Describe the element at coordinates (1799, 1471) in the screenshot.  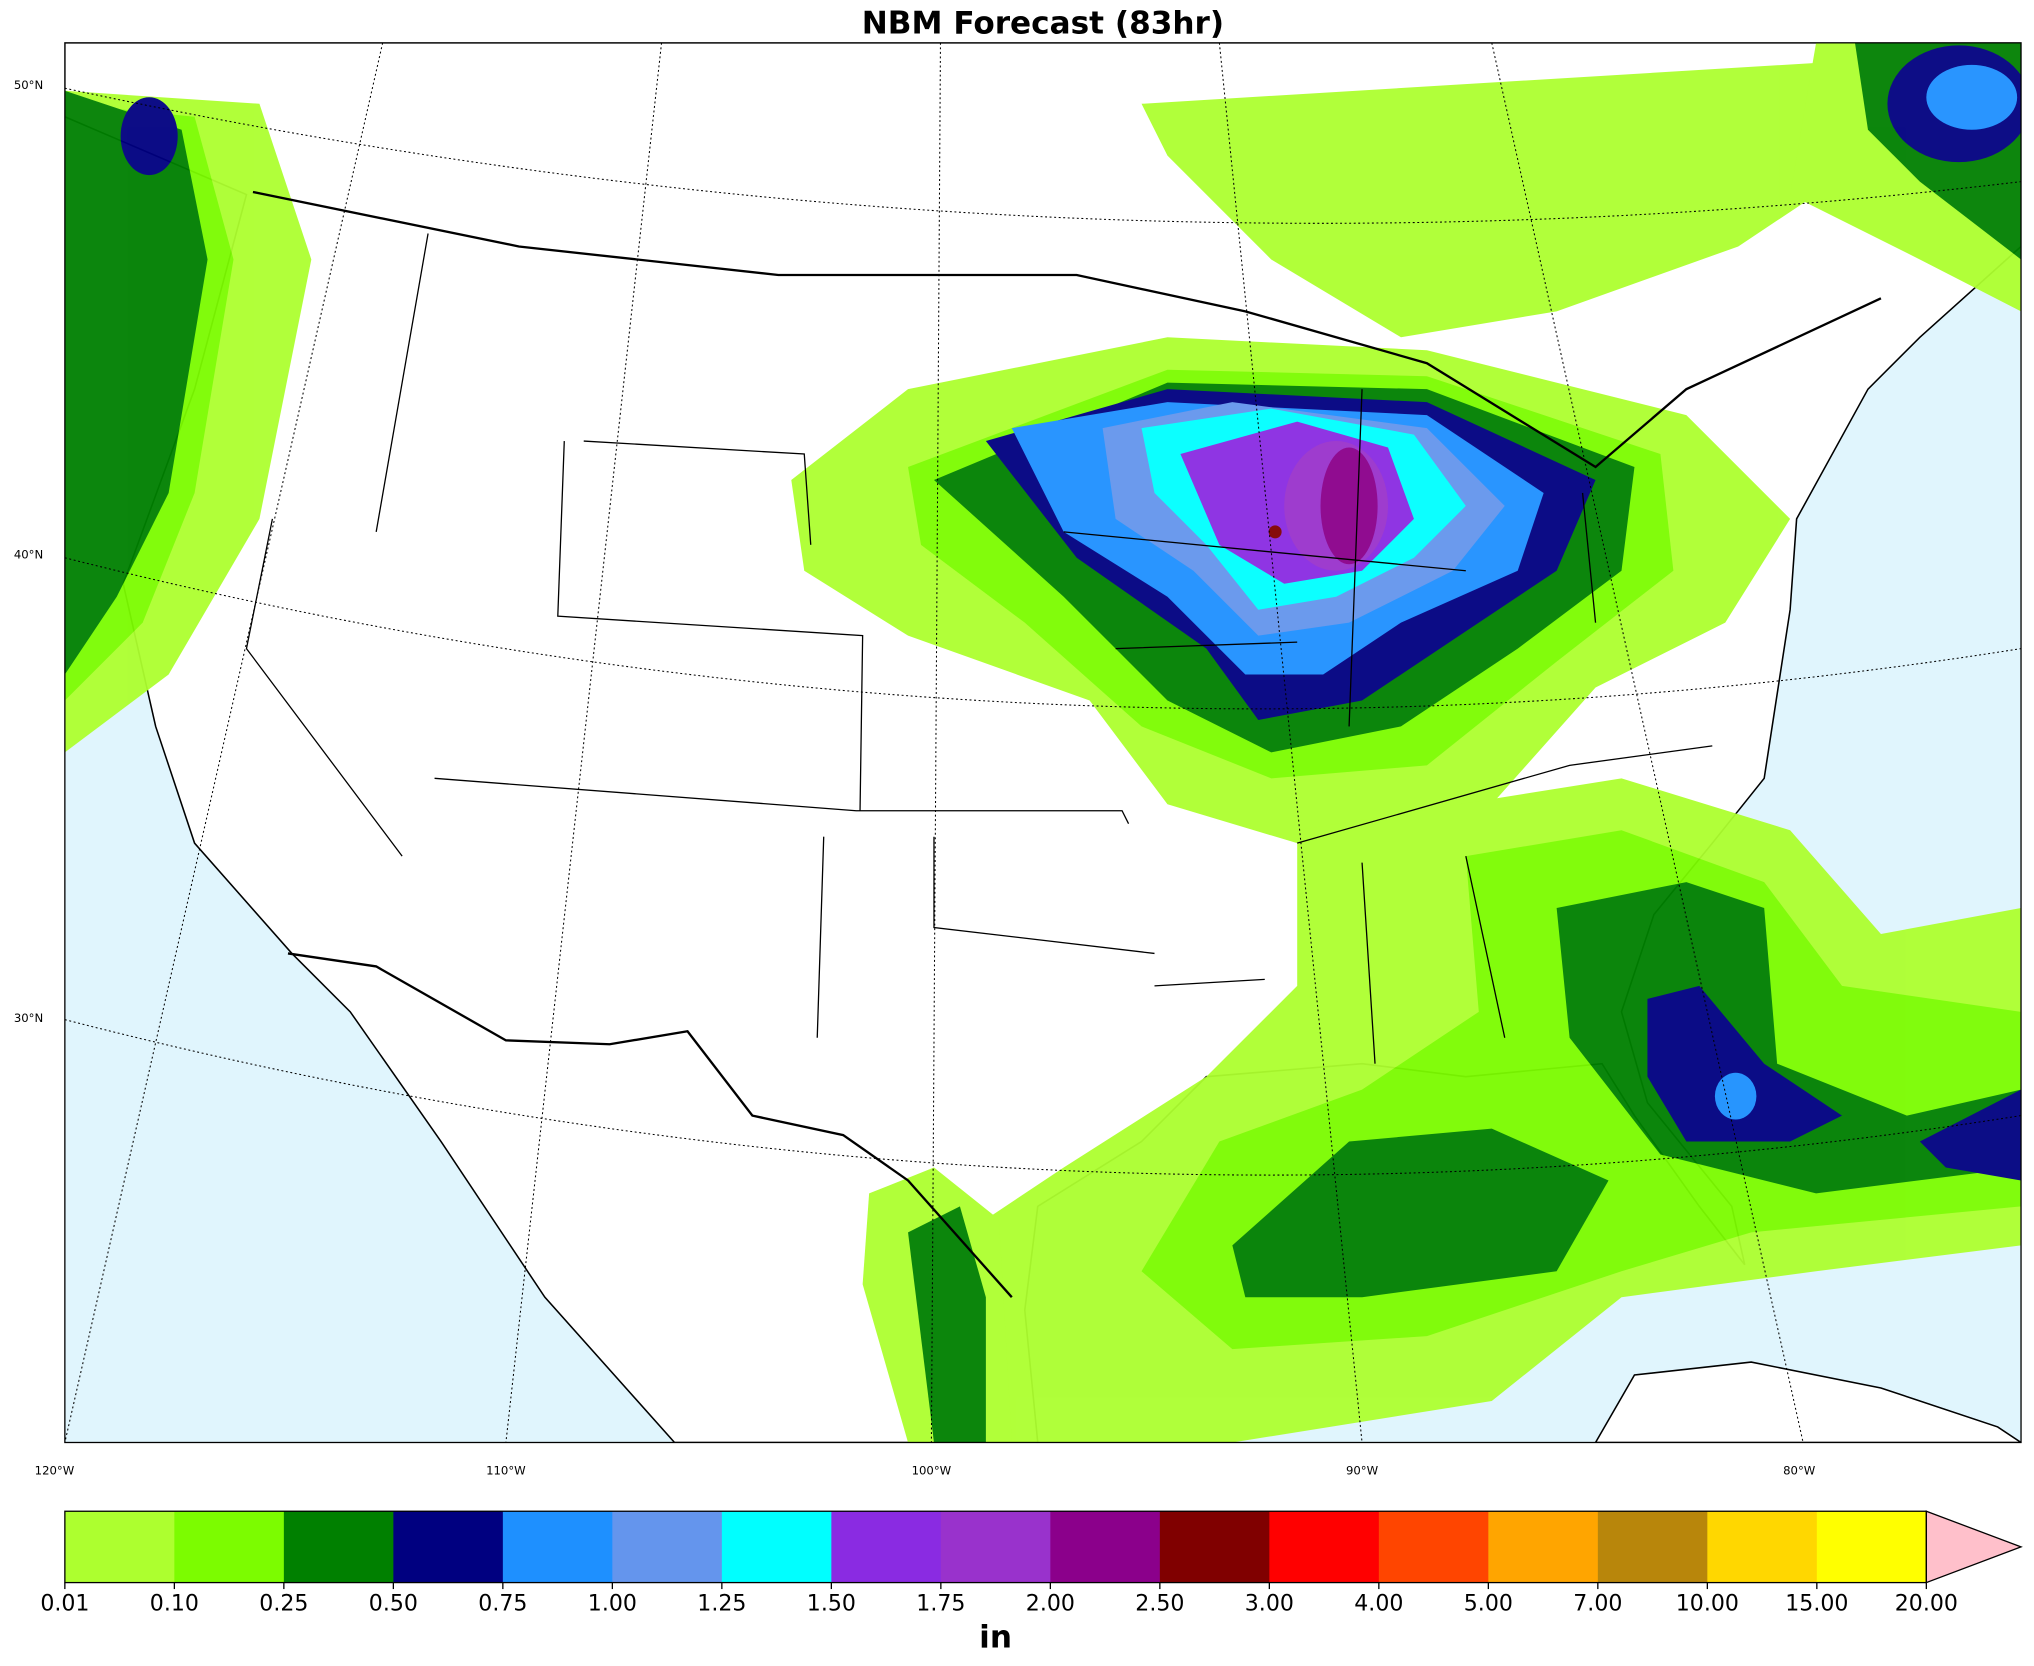
I see `lon-label: 80°W` at that location.